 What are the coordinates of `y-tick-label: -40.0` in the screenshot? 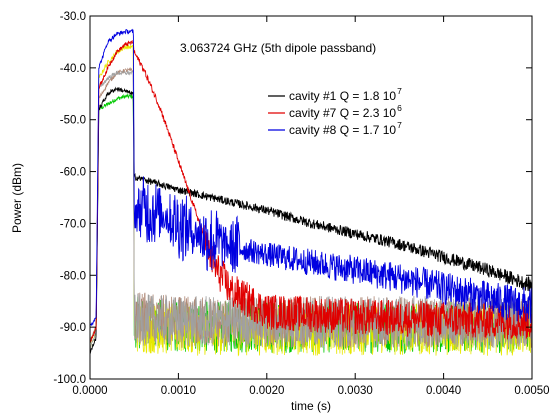 It's located at (73, 69).